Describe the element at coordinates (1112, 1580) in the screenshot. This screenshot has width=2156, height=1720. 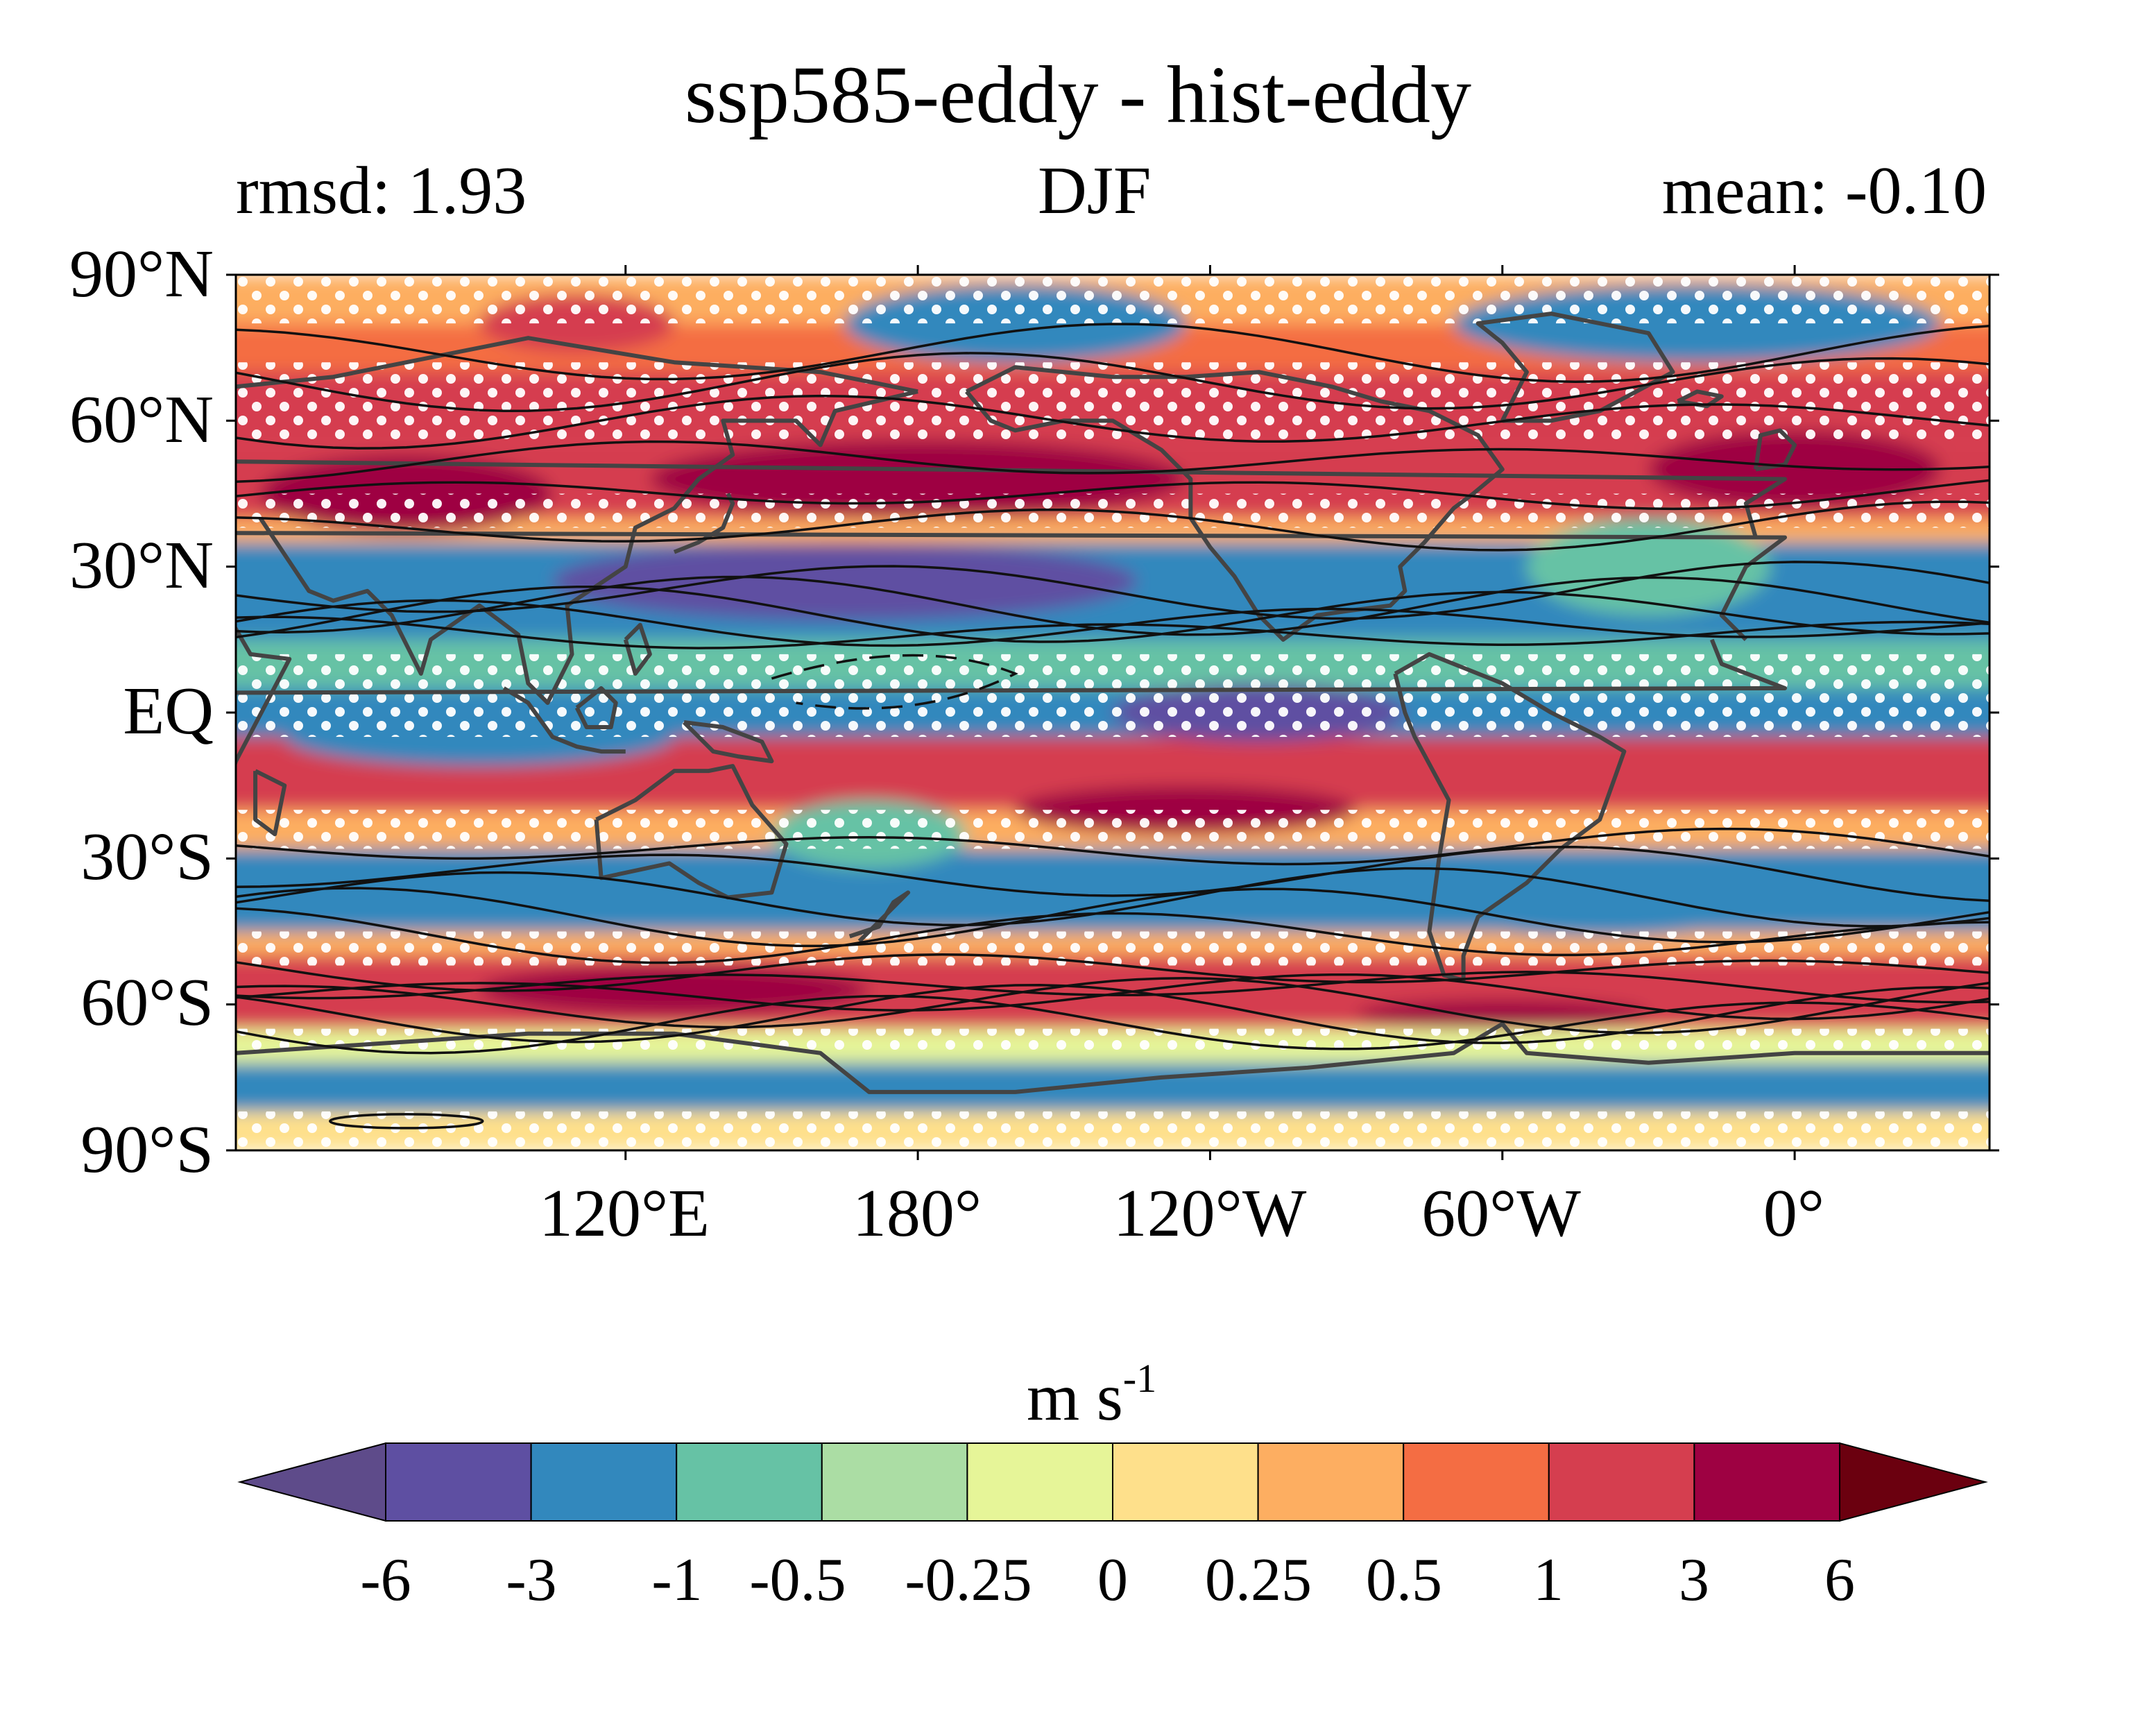
I see `colorbar-tick-label: 0` at that location.